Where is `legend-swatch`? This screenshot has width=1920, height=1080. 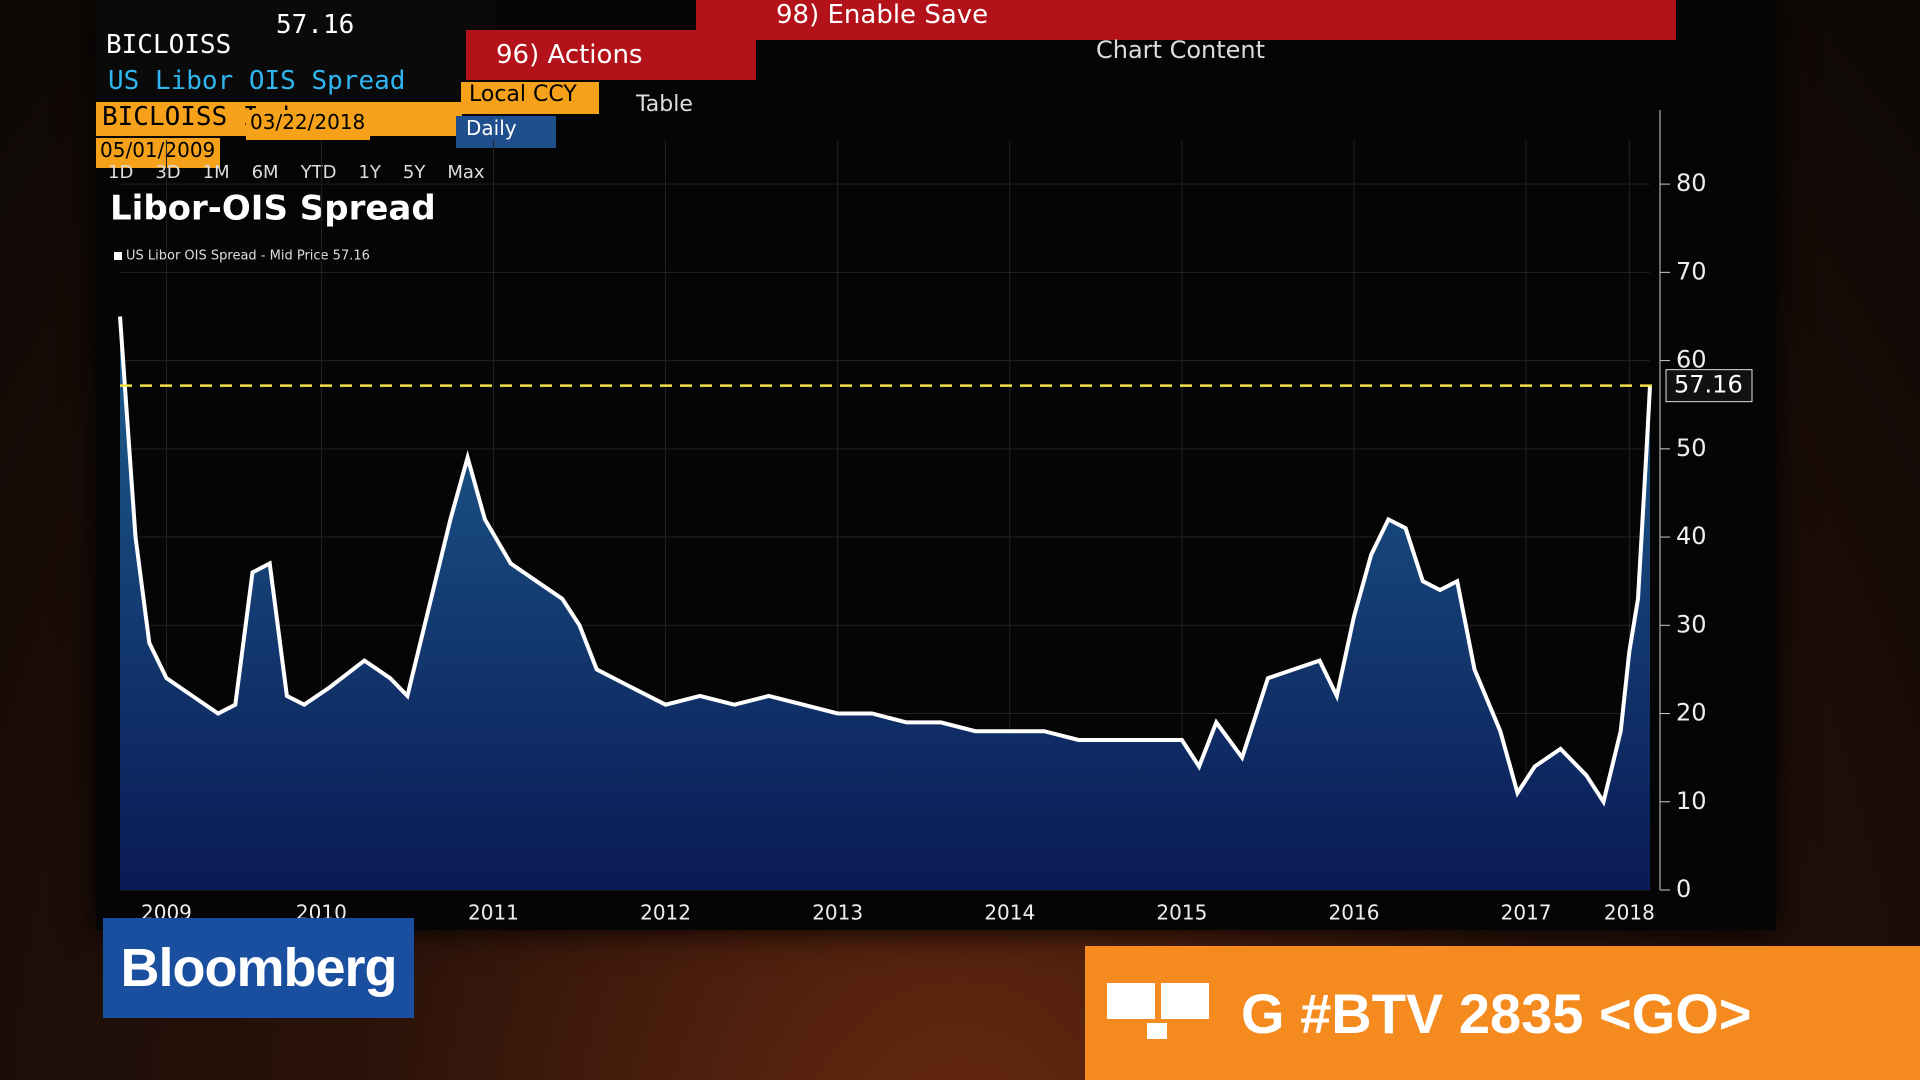 legend-swatch is located at coordinates (118, 256).